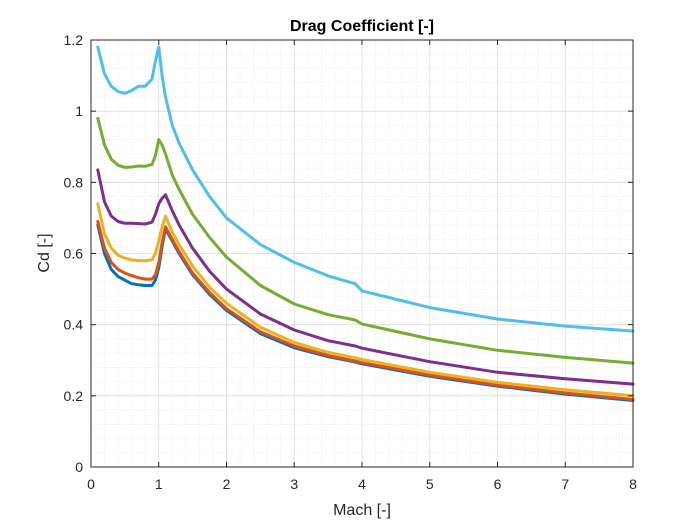 This screenshot has width=700, height=525. What do you see at coordinates (74, 396) in the screenshot?
I see `y-tick-label: 0.2` at bounding box center [74, 396].